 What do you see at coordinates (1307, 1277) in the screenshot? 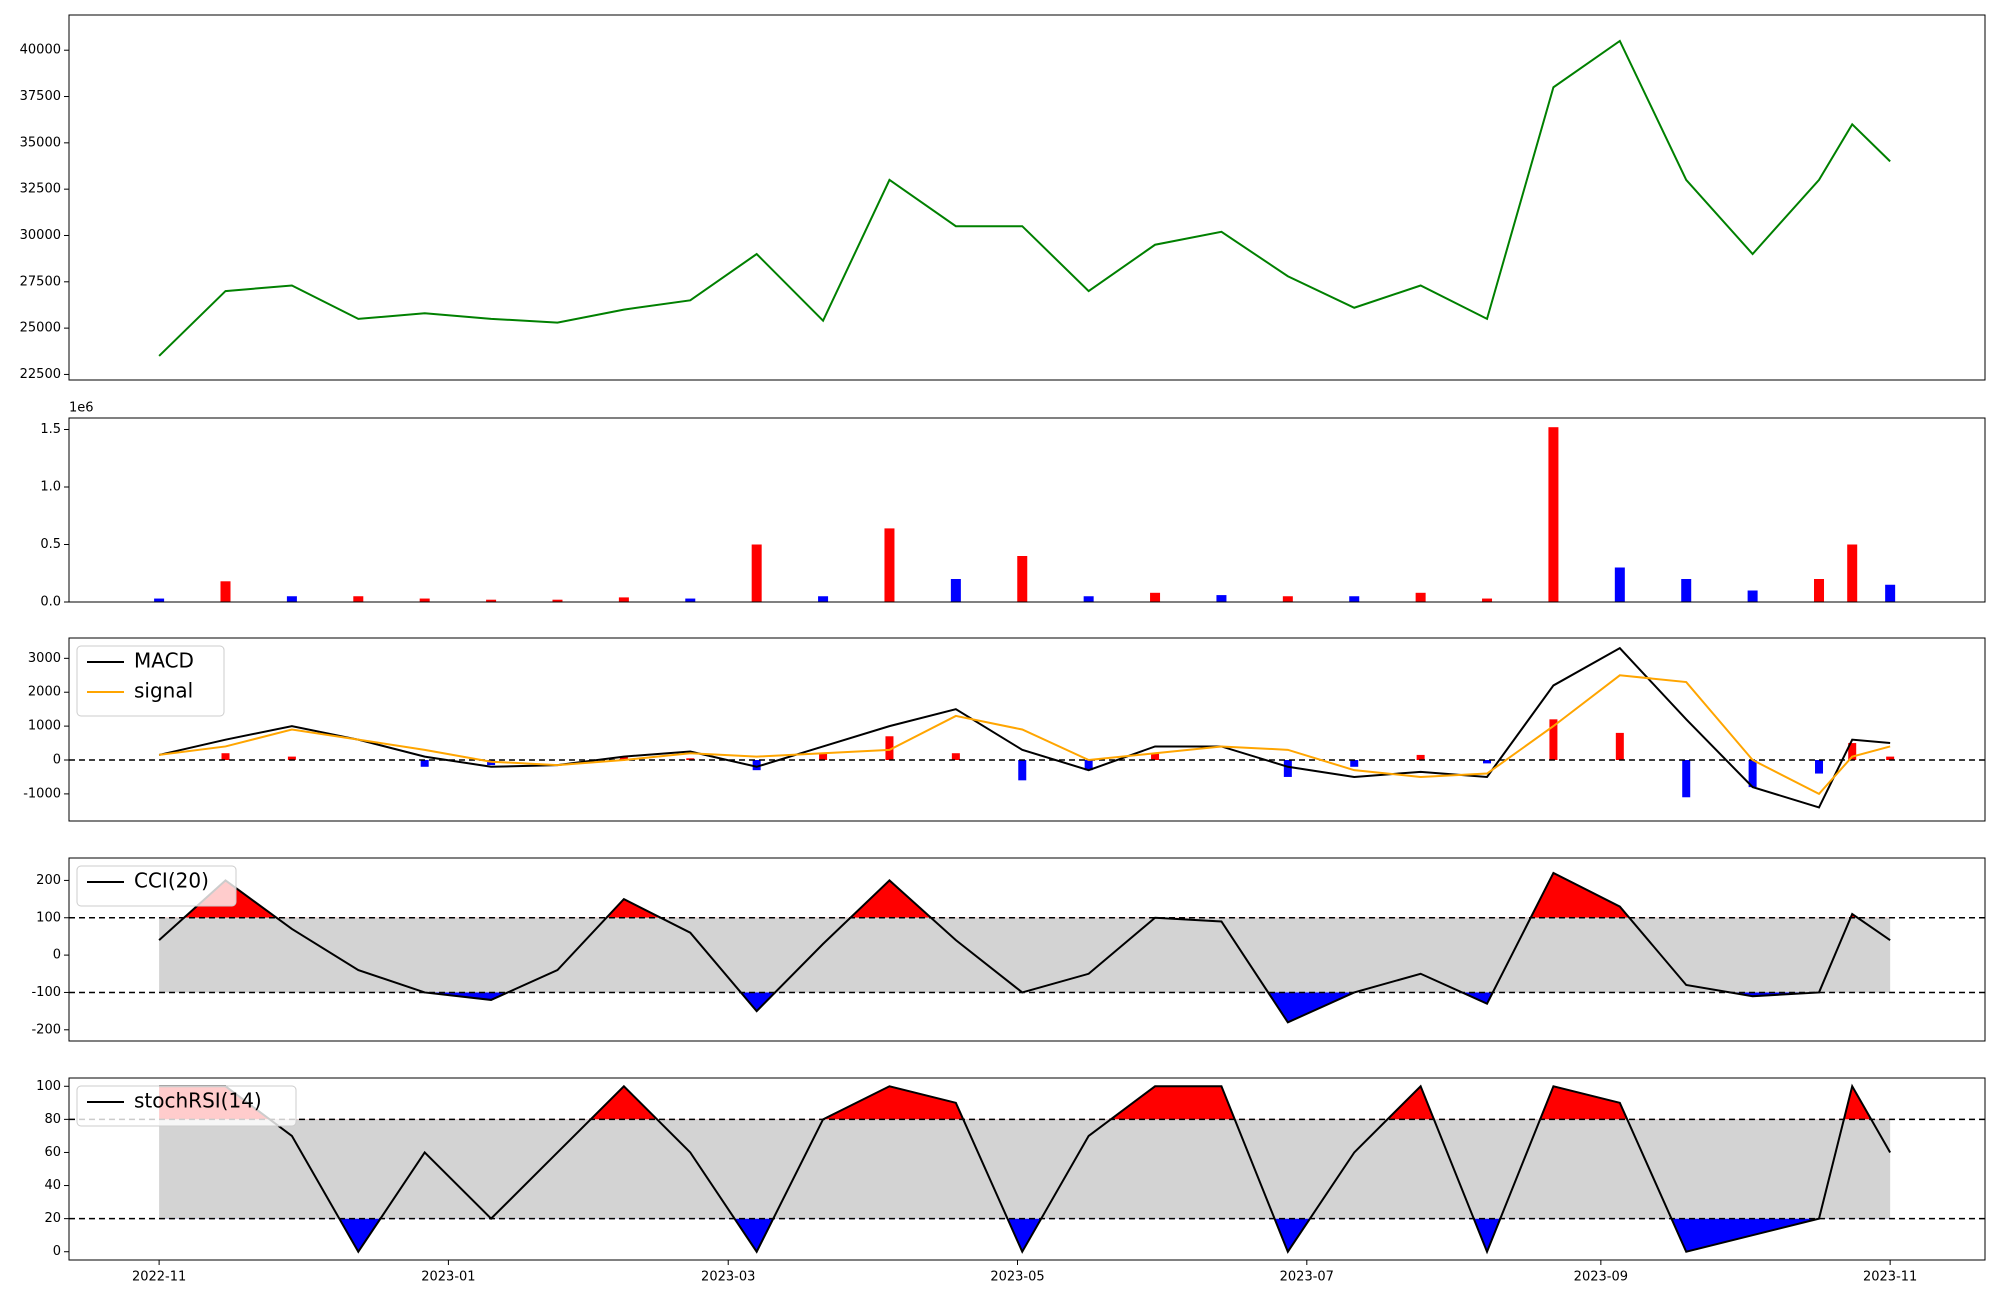
I see `x-tick-label: 2023-07` at bounding box center [1307, 1277].